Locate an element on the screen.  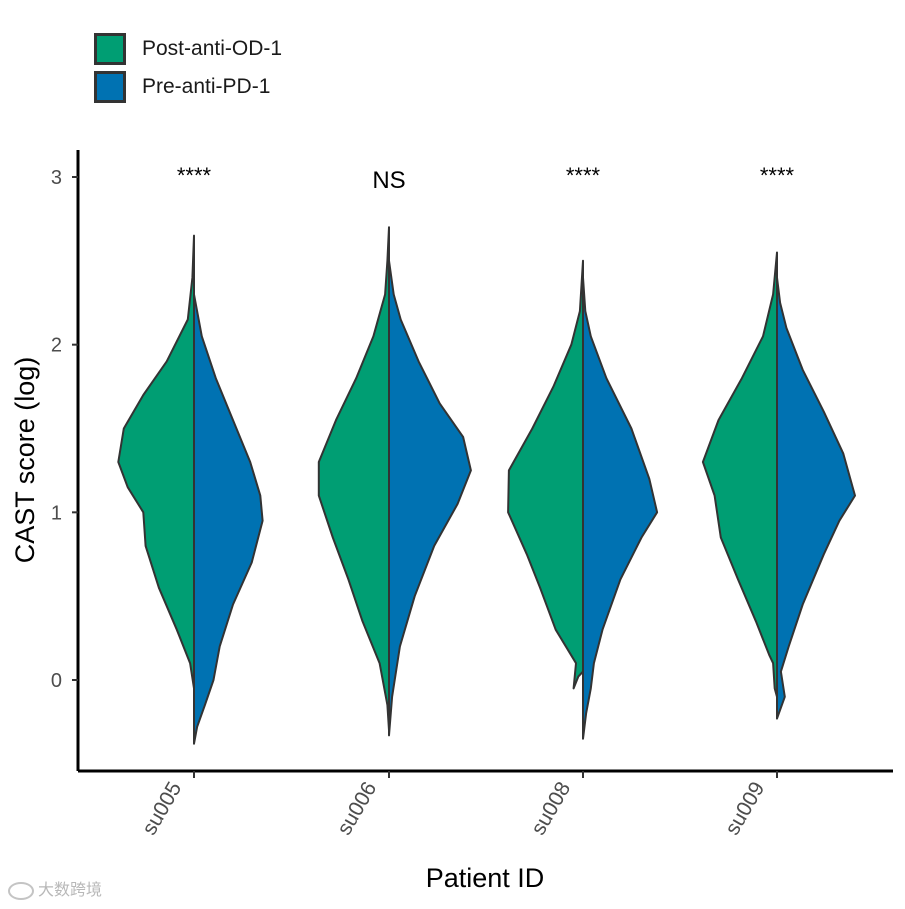
violin-pre-su008 is located at coordinates (620, 508).